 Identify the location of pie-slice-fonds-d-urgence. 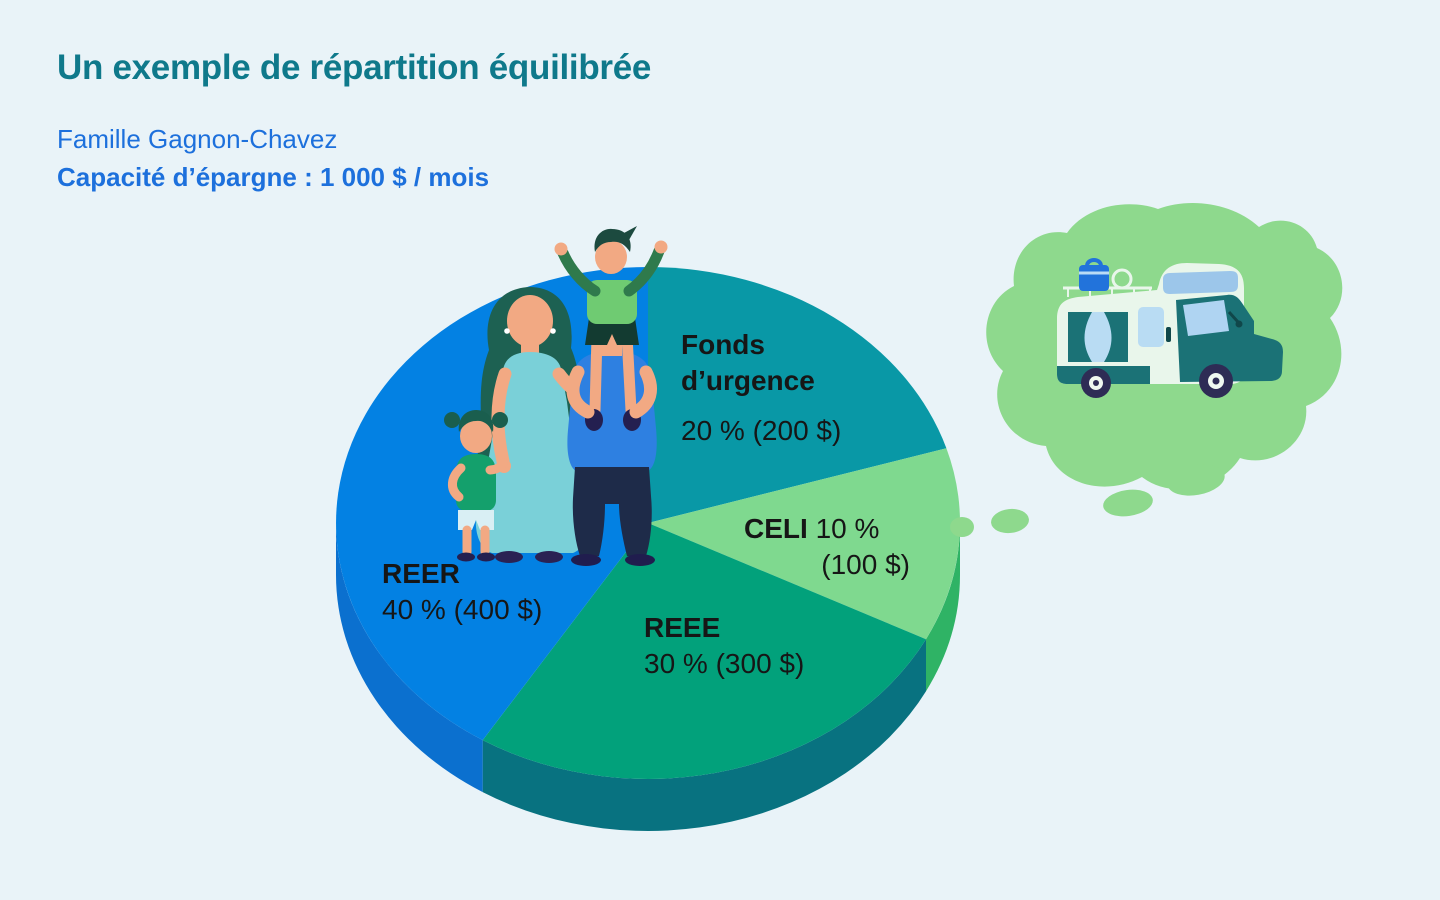
(797, 395).